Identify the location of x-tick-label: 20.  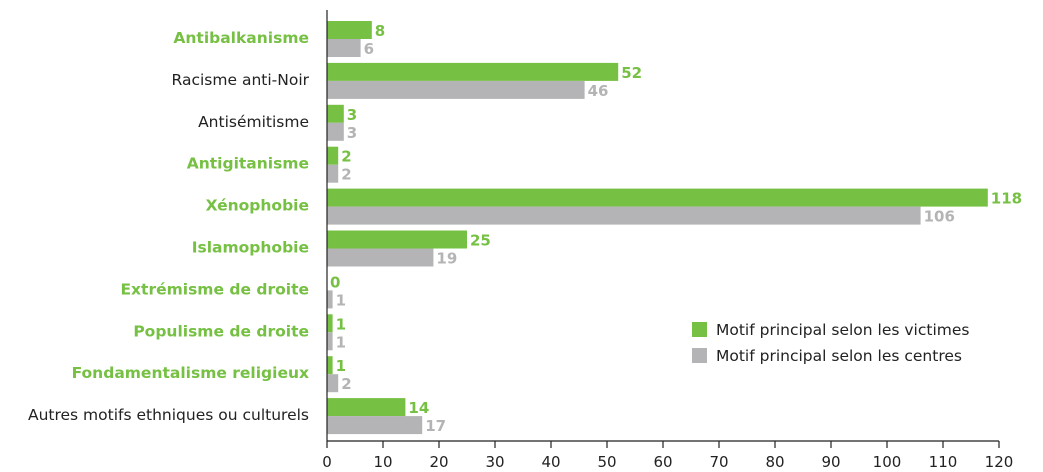
(438, 462).